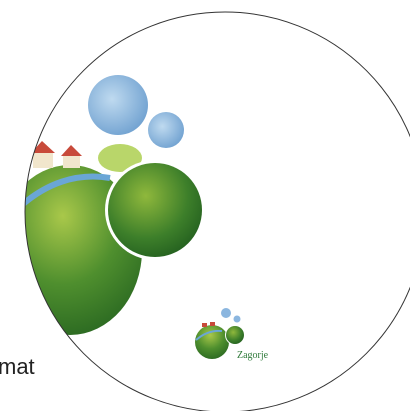 Image resolution: width=410 pixels, height=411 pixels. I want to click on round-hill, so click(155, 210).